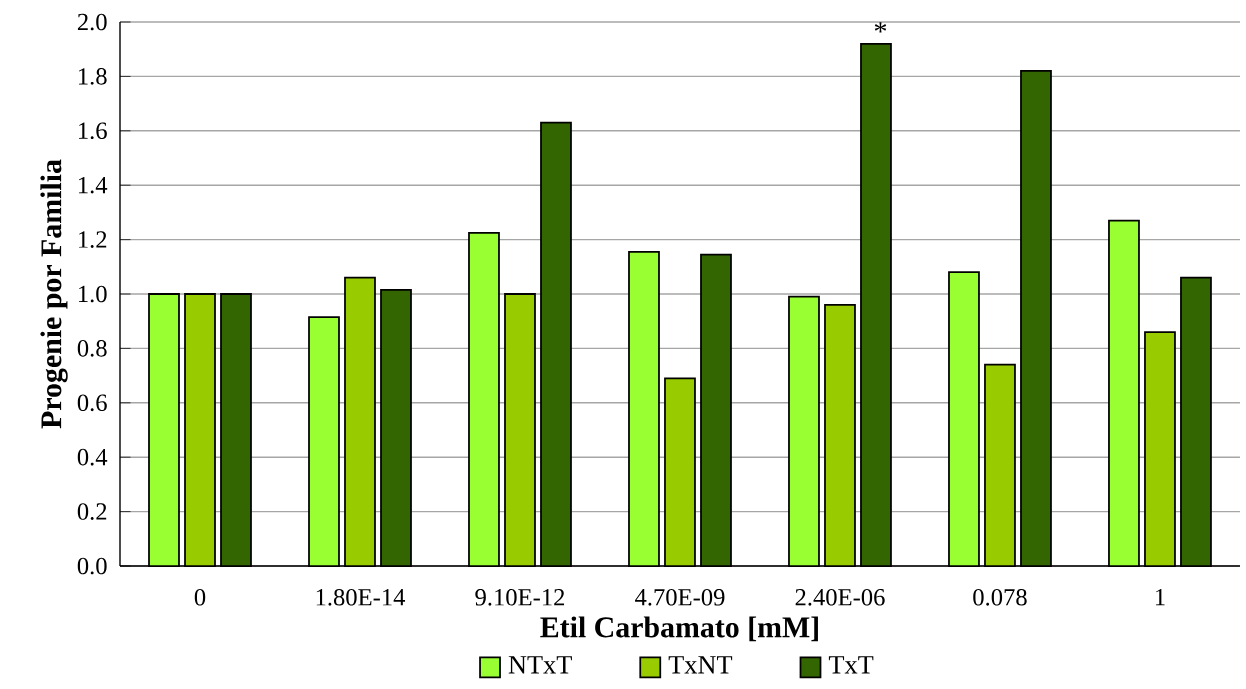 The image size is (1246, 689). Describe the element at coordinates (92, 239) in the screenshot. I see `y-tick-label: 1.2` at that location.